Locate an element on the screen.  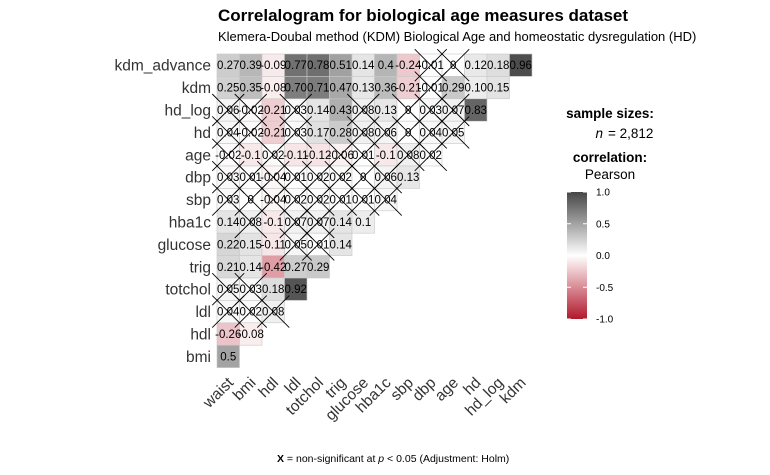
y-tick-label: hd_log is located at coordinates (187, 111).